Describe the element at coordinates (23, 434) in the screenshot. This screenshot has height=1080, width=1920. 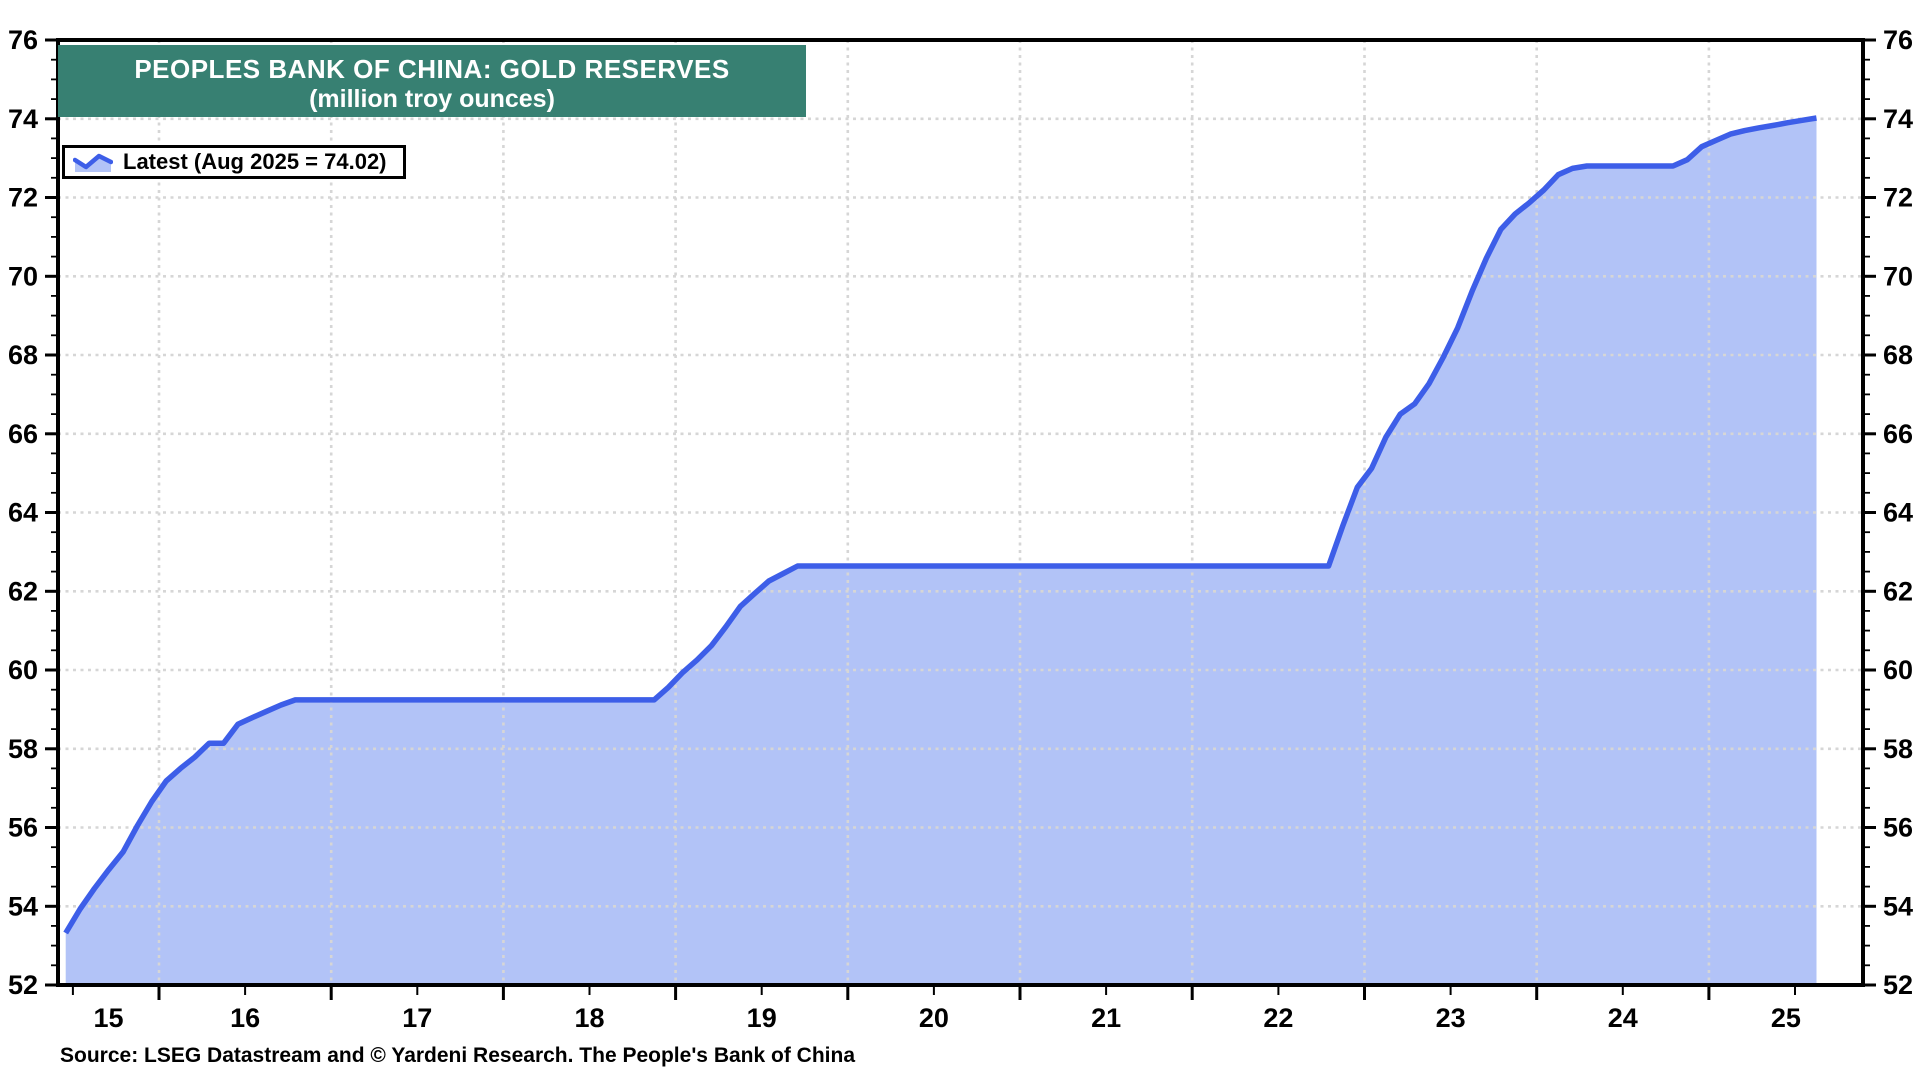
I see `y-axis-tick-label-left: 66` at that location.